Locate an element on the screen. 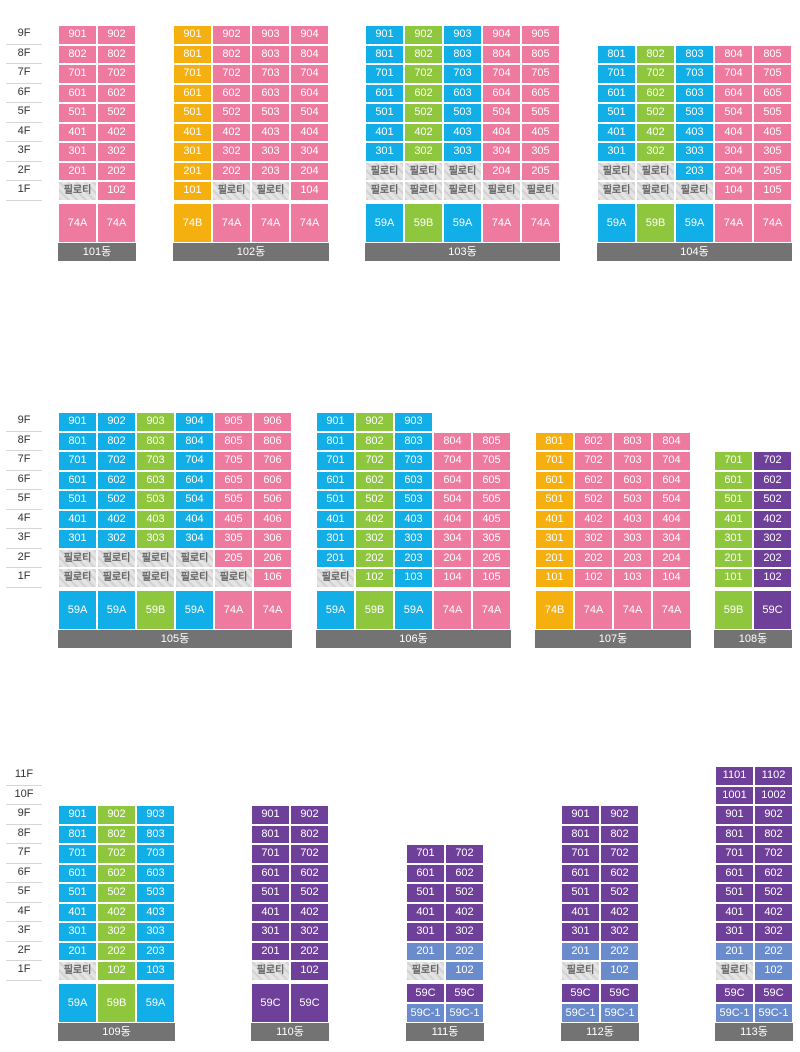 The image size is (800, 1052). unit-cell: 505 is located at coordinates (233, 500).